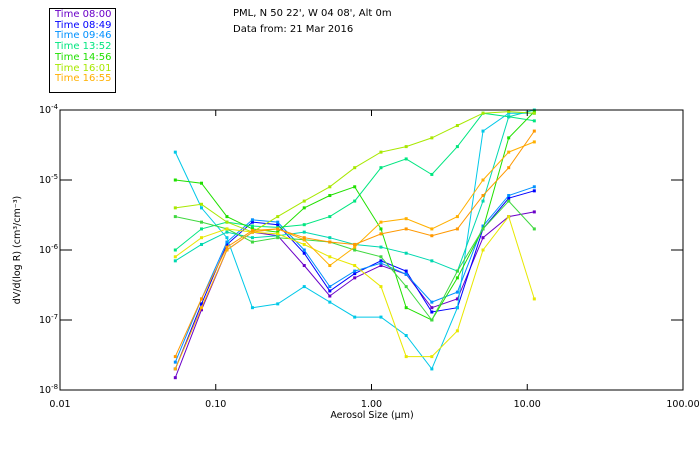 The width and height of the screenshot is (700, 450). What do you see at coordinates (17, 250) in the screenshot?
I see `y-axis-label: dV/d(log R) (cm³/cm⁻³)` at bounding box center [17, 250].